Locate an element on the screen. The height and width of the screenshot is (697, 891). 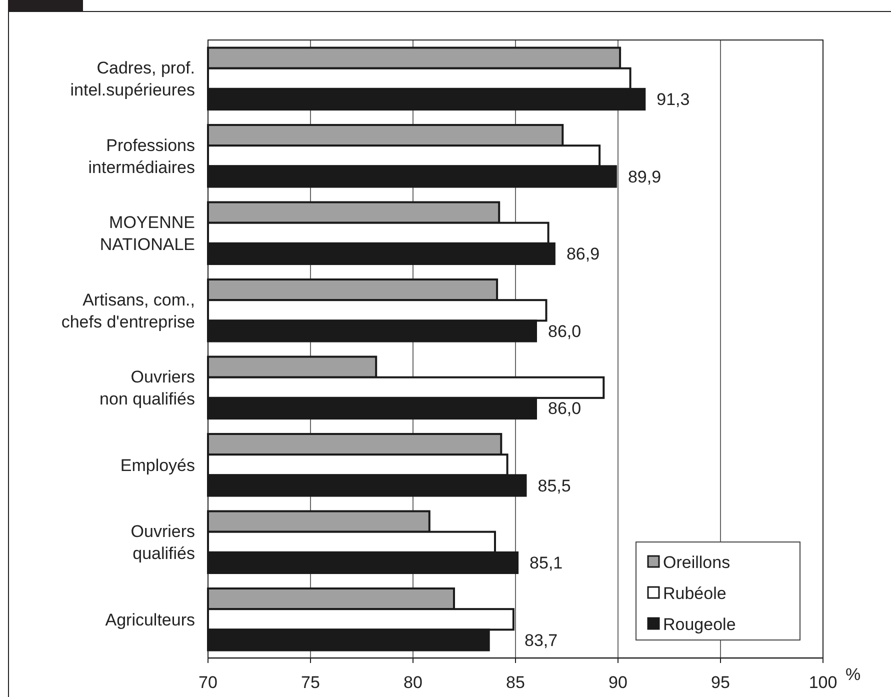
data-label: 85,1 is located at coordinates (546, 563).